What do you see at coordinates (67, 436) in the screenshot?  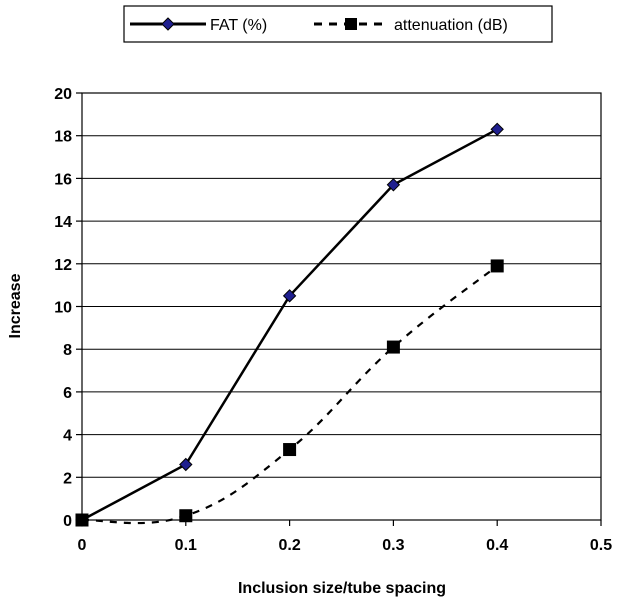 I see `y-tick-label: 4` at bounding box center [67, 436].